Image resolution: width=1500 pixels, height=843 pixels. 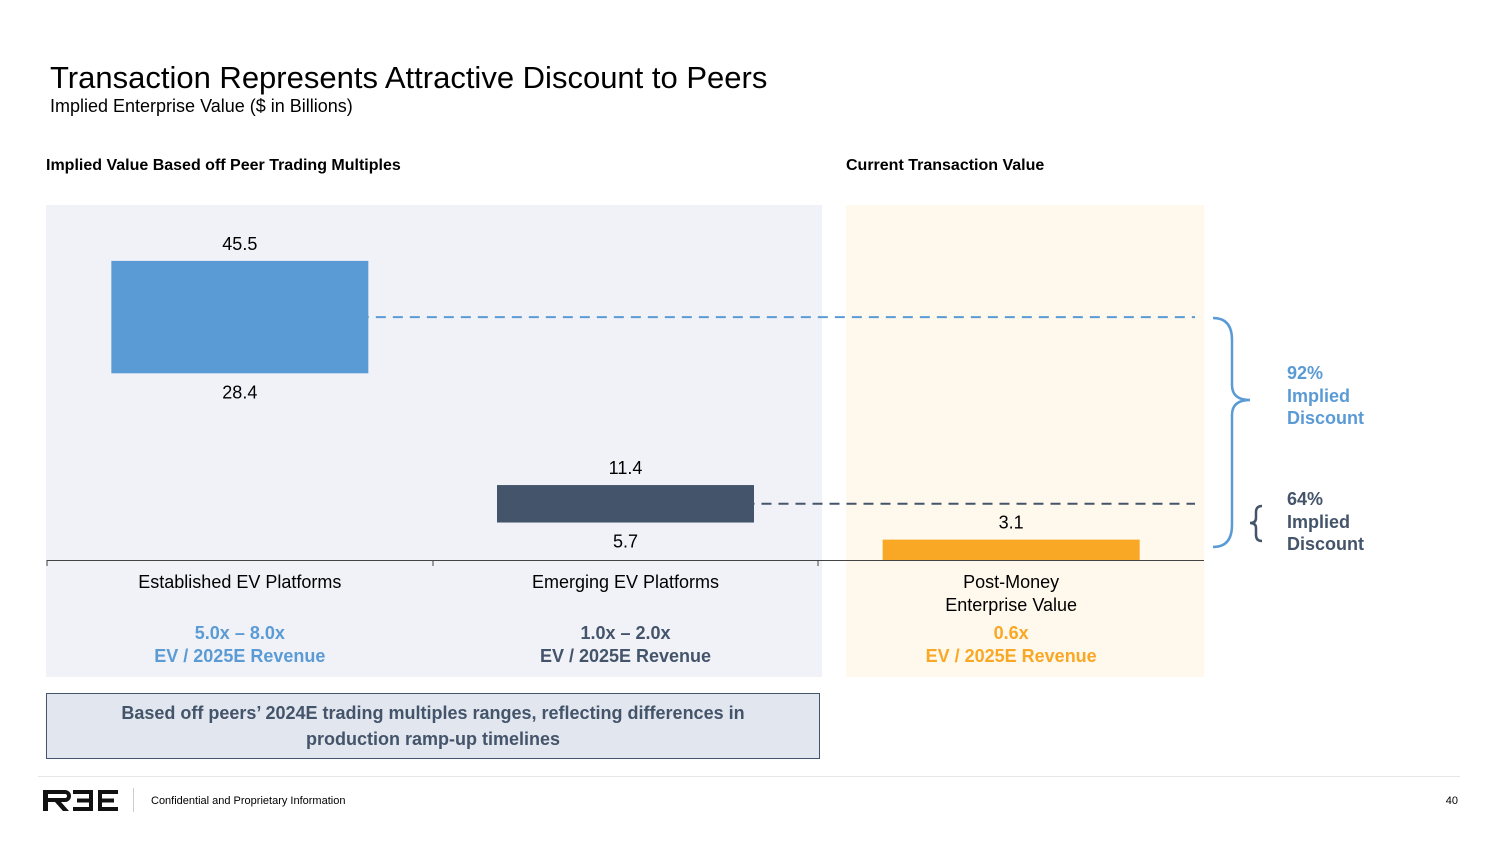 I want to click on logo, so click(x=80, y=800).